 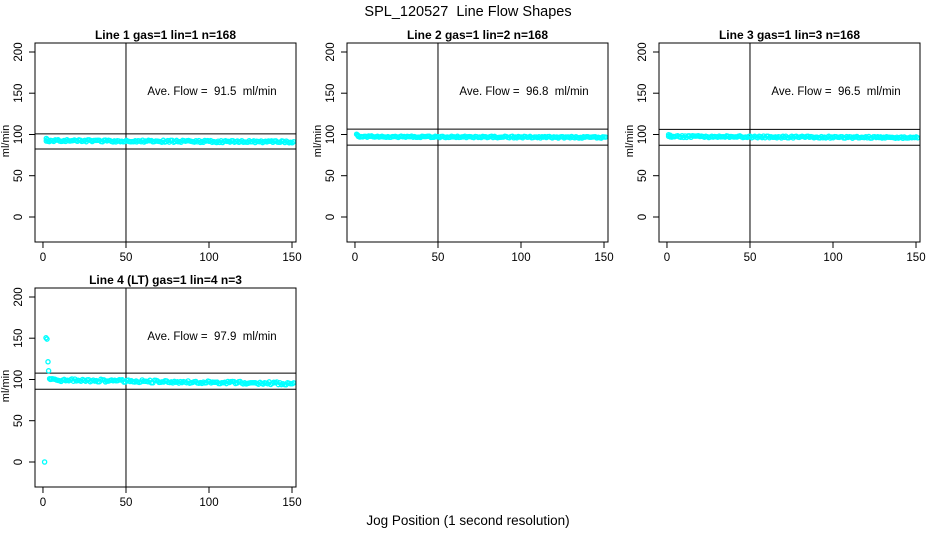 I want to click on ave-flow-annotation: Ave. Flow = 96.8 ml/min, so click(x=524, y=92).